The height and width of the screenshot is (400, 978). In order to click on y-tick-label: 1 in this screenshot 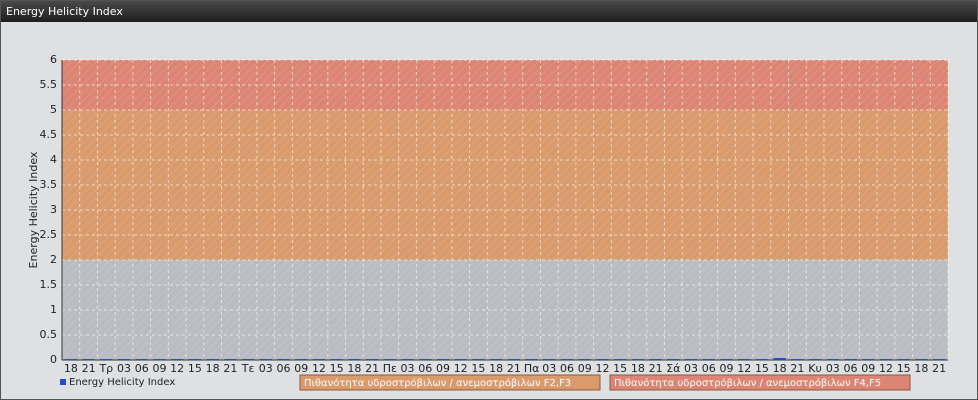, I will do `click(53, 309)`.